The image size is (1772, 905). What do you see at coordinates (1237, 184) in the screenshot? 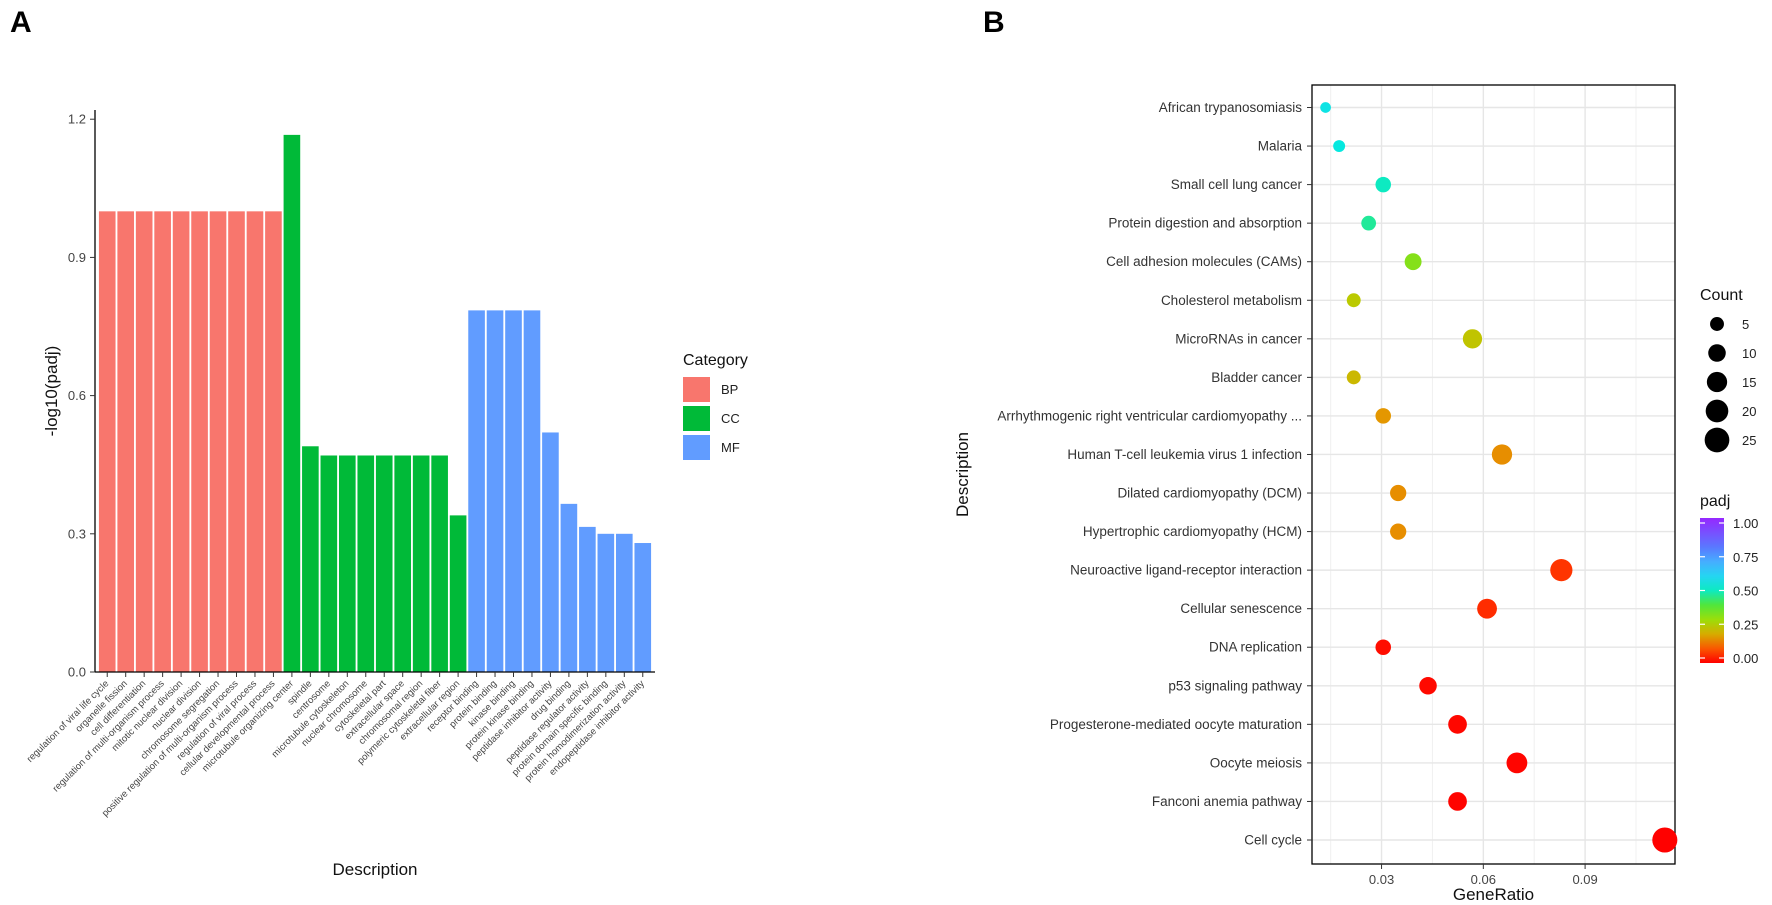
I see `y-tick-label: Small cell lung cancer` at bounding box center [1237, 184].